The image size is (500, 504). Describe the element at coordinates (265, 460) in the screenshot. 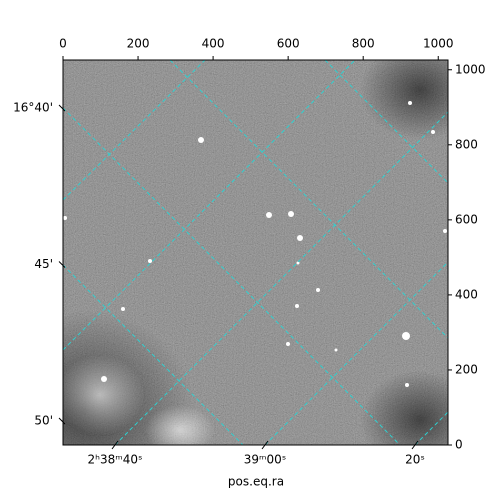

I see `ra-tick-label: 39ᵐ00ˢ` at that location.